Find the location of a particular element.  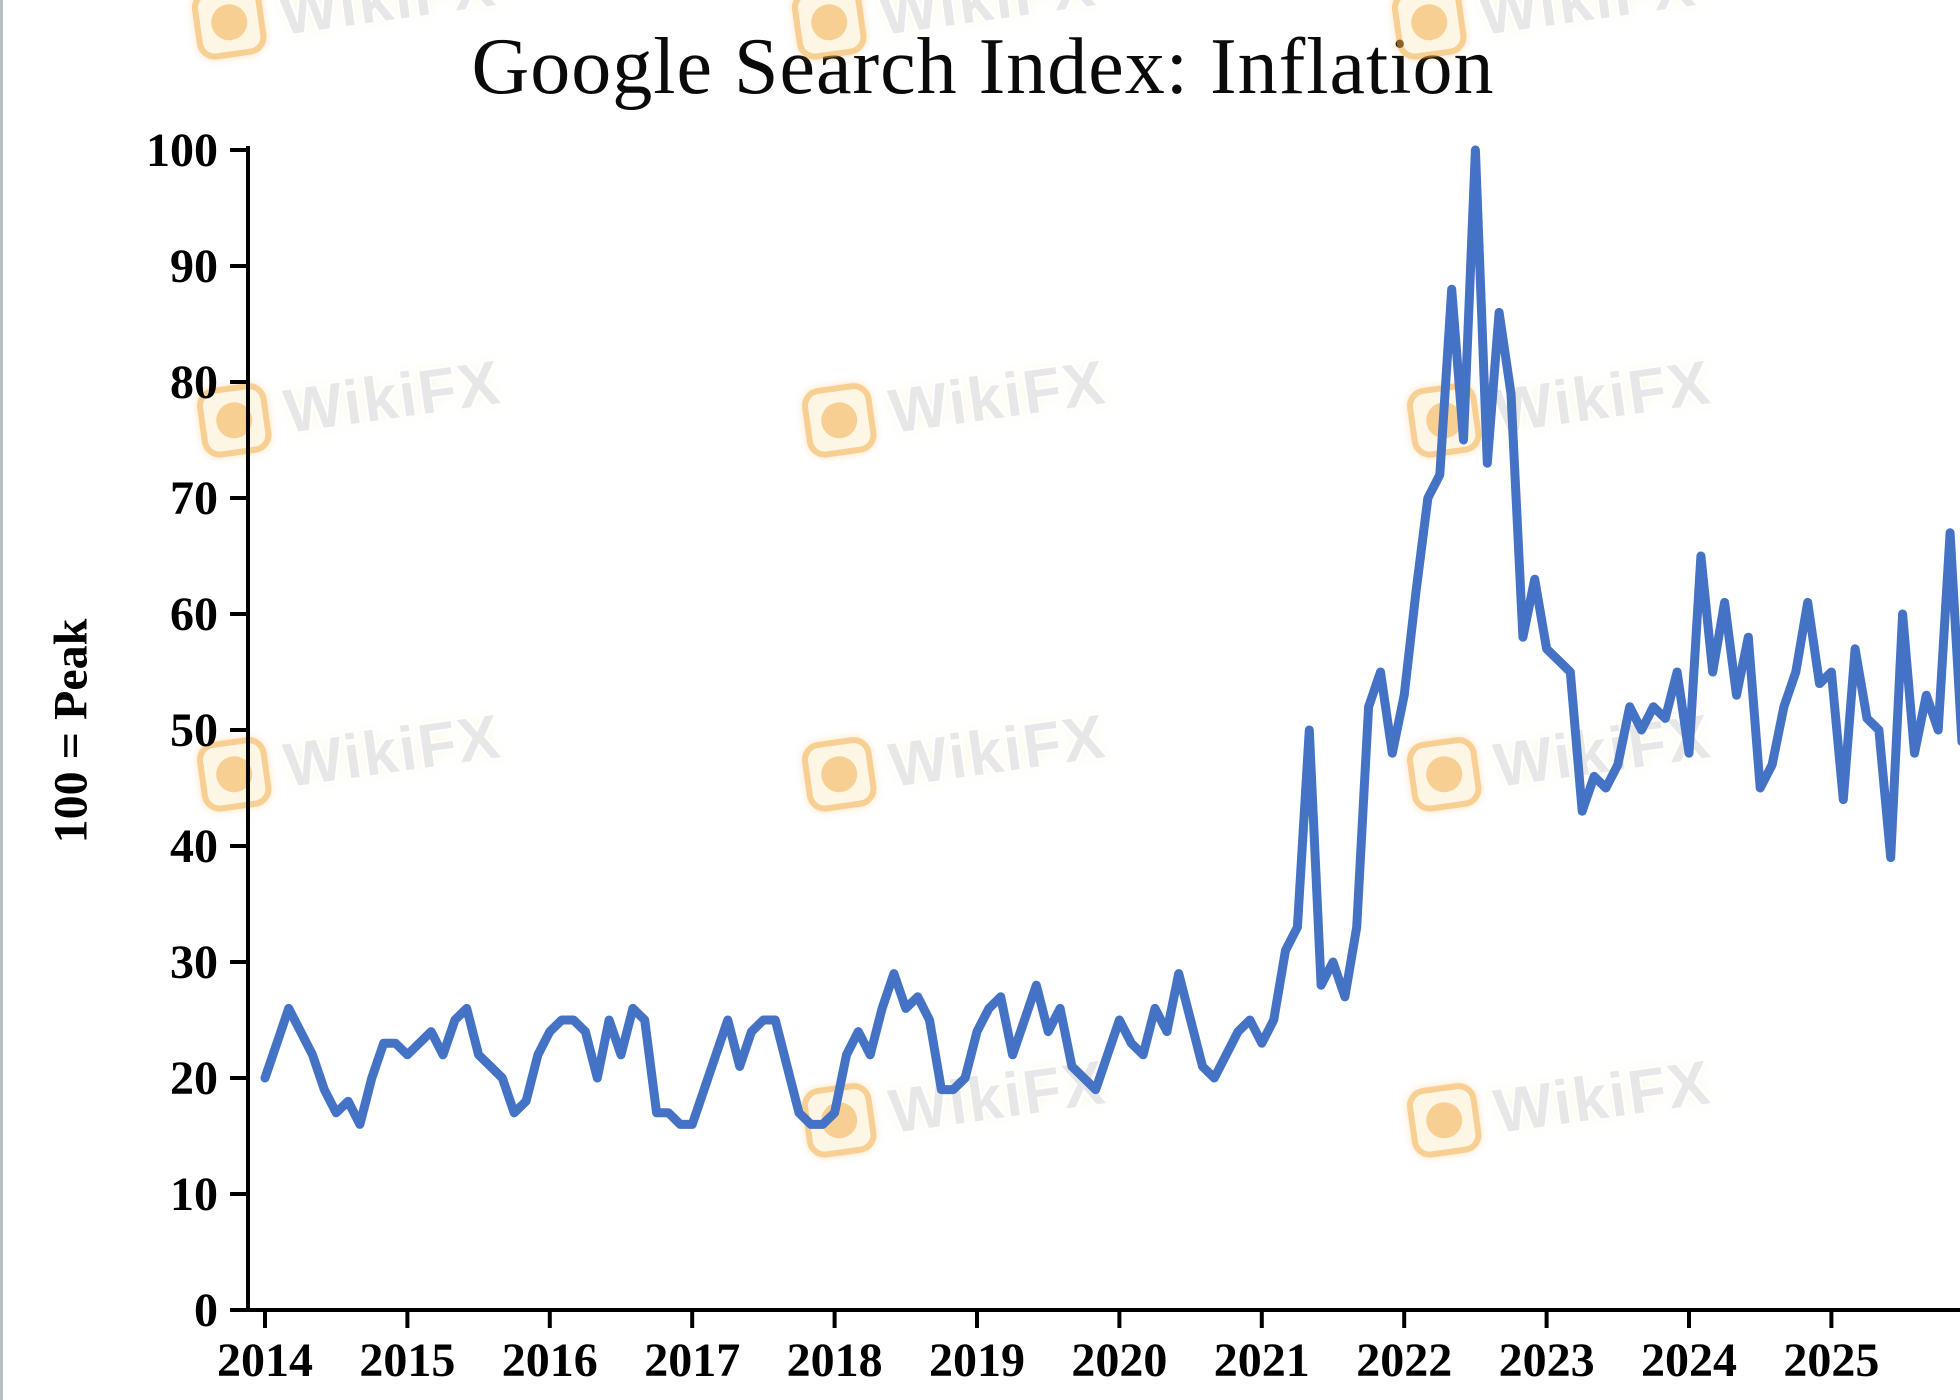

x-tick-label: 2023 is located at coordinates (1547, 1360).